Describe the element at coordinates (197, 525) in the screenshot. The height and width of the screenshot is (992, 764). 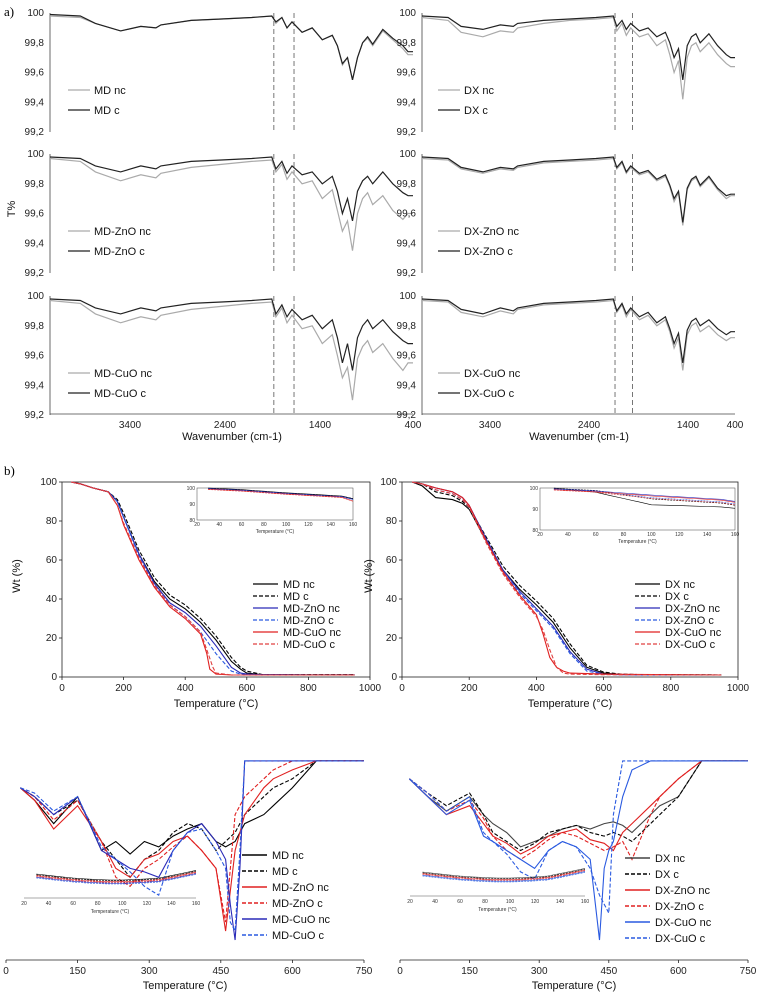
I see `inset-x-tick-label: 20` at that location.